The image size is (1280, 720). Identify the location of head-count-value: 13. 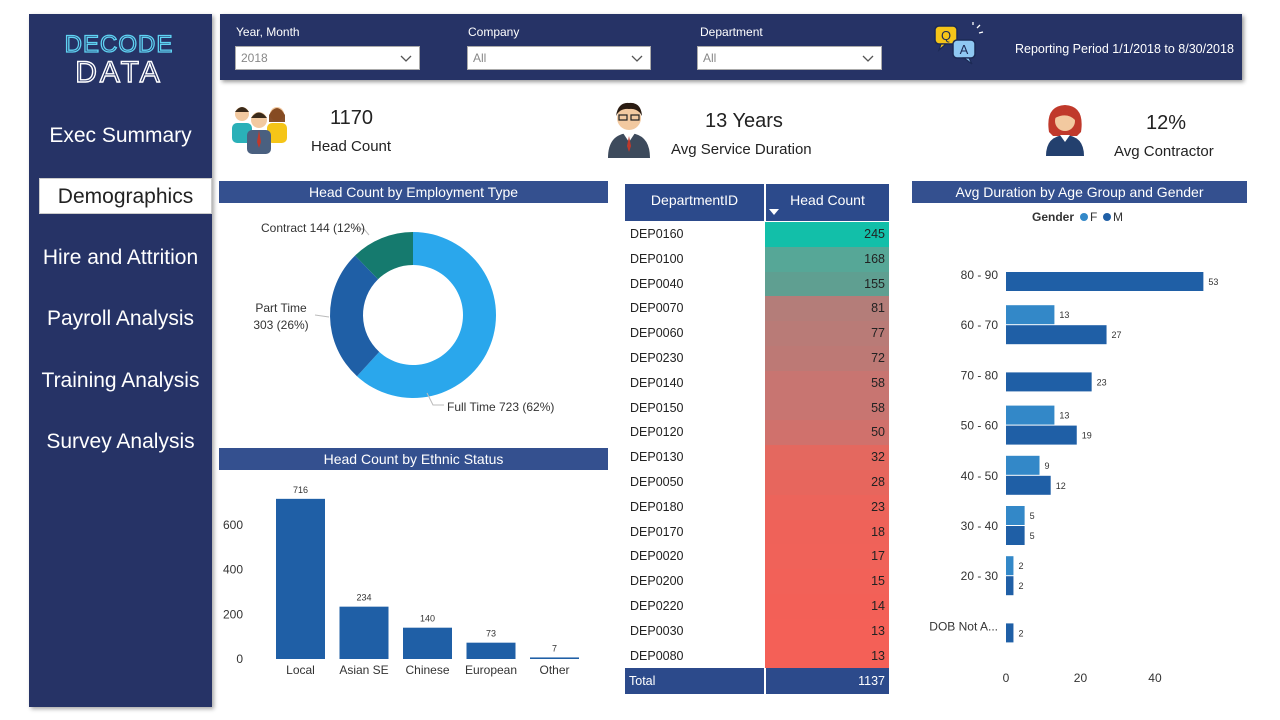
(878, 655).